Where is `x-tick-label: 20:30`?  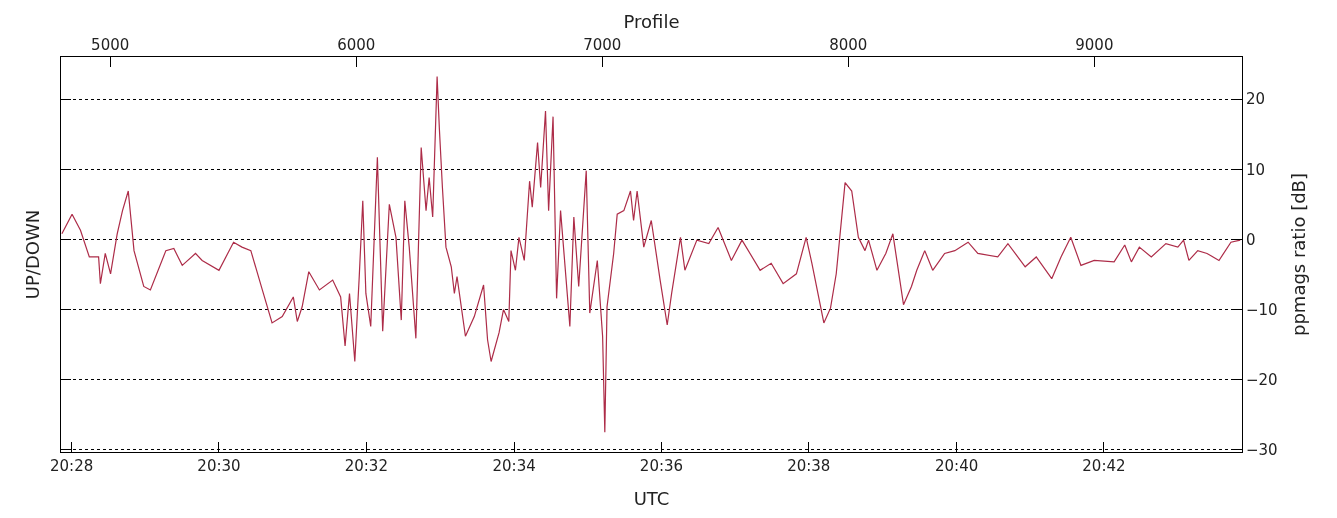 x-tick-label: 20:30 is located at coordinates (219, 466).